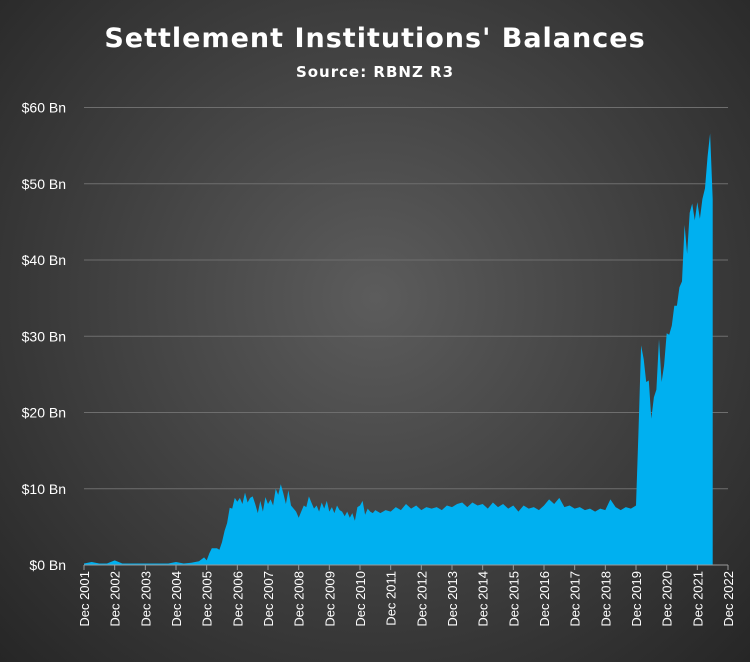 This screenshot has width=750, height=662. Describe the element at coordinates (360, 599) in the screenshot. I see `x-tick-label: Dec 2010` at that location.